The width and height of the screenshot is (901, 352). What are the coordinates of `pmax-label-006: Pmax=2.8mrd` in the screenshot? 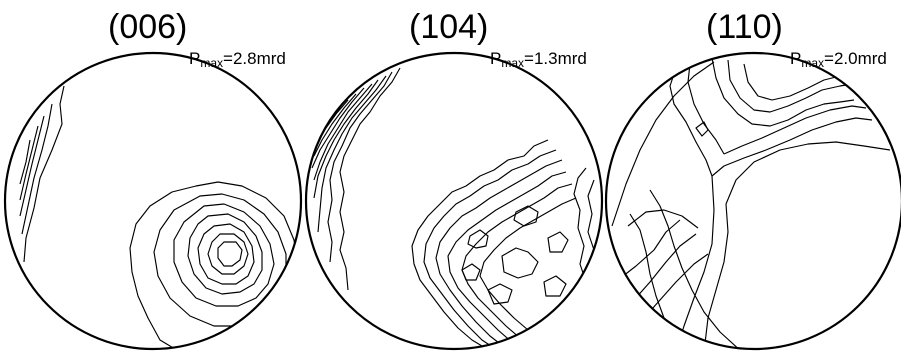 It's located at (237, 59).